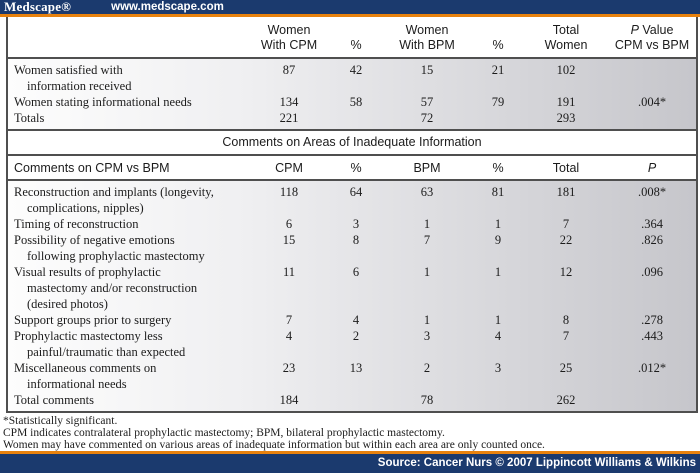  I want to click on orange-divider-top, so click(350, 15).